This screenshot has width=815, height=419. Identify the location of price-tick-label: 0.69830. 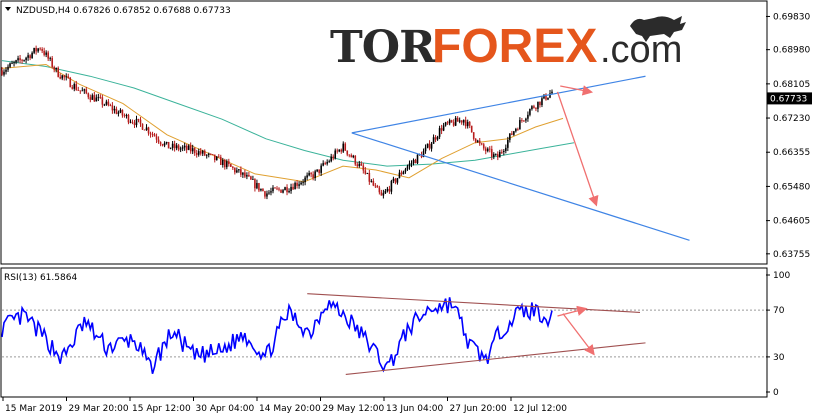
(791, 17).